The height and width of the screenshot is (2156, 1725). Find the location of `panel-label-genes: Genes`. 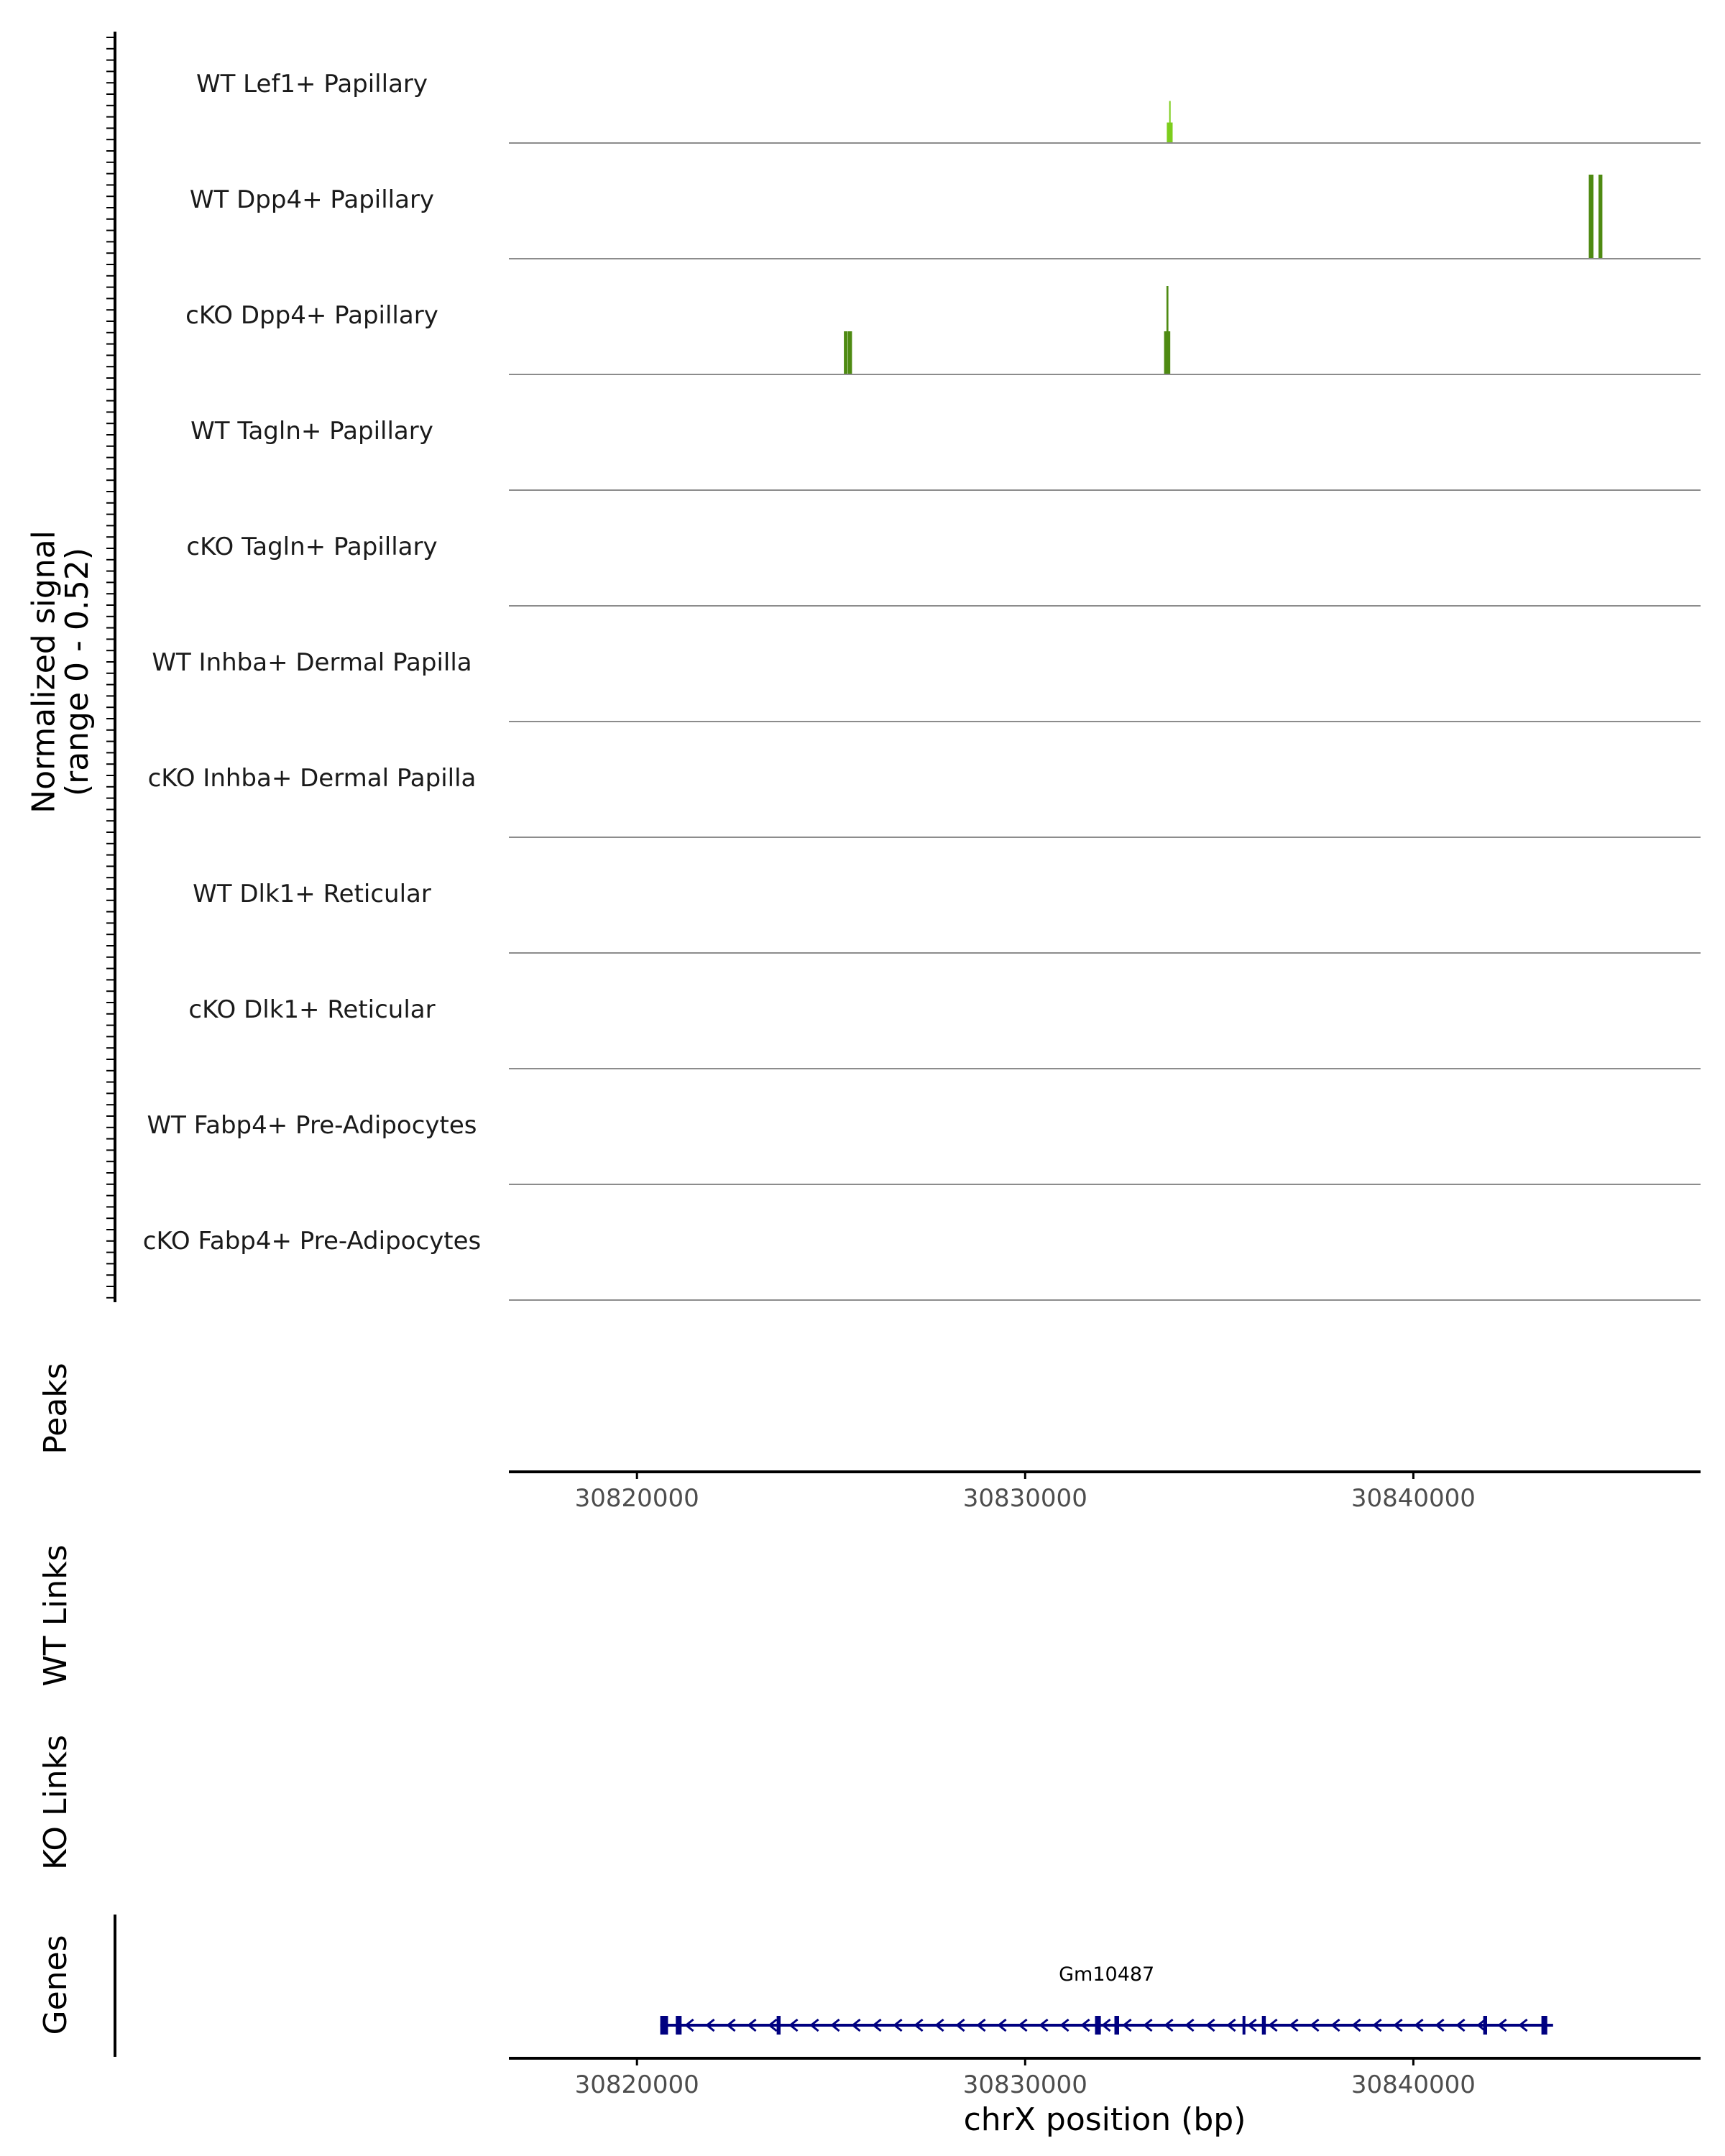

panel-label-genes: Genes is located at coordinates (55, 1985).